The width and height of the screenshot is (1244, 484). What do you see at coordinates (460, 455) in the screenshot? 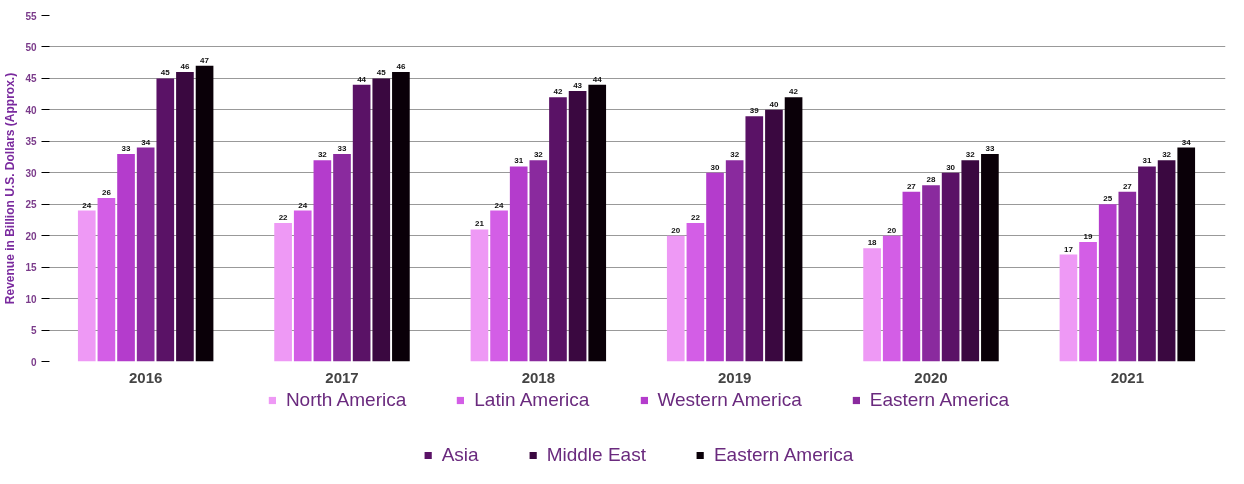
I see `legend-label: Asia` at bounding box center [460, 455].